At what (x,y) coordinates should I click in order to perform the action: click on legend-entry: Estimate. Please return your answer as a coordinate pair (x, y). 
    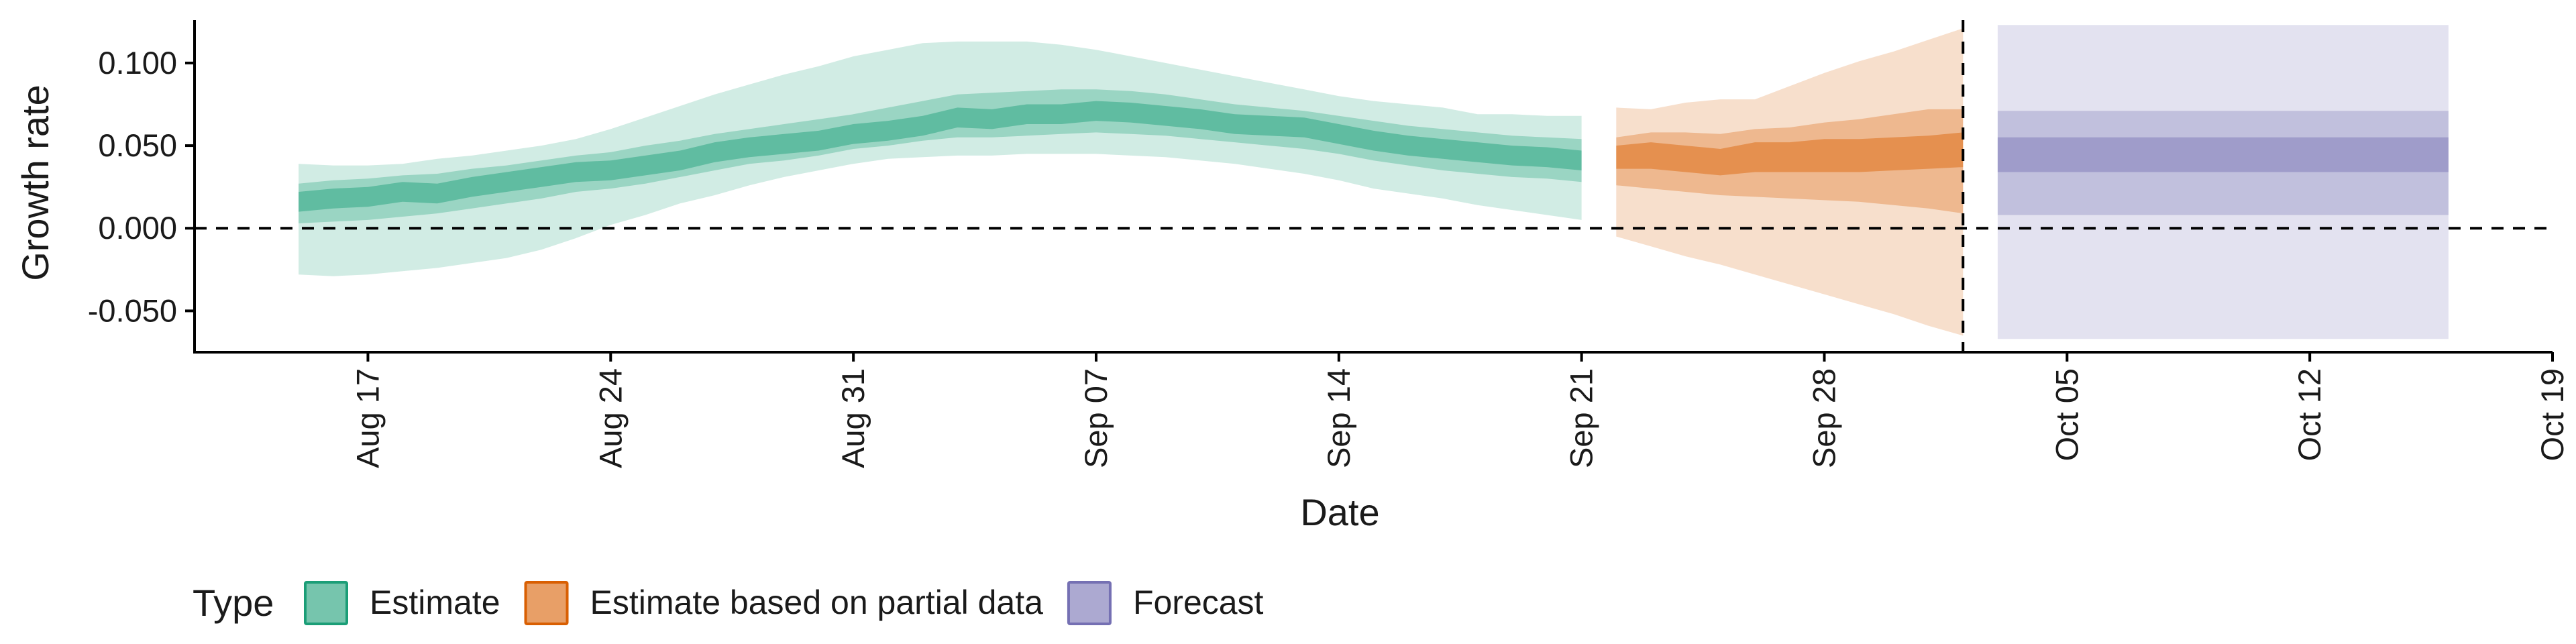
    Looking at the image, I should click on (402, 603).